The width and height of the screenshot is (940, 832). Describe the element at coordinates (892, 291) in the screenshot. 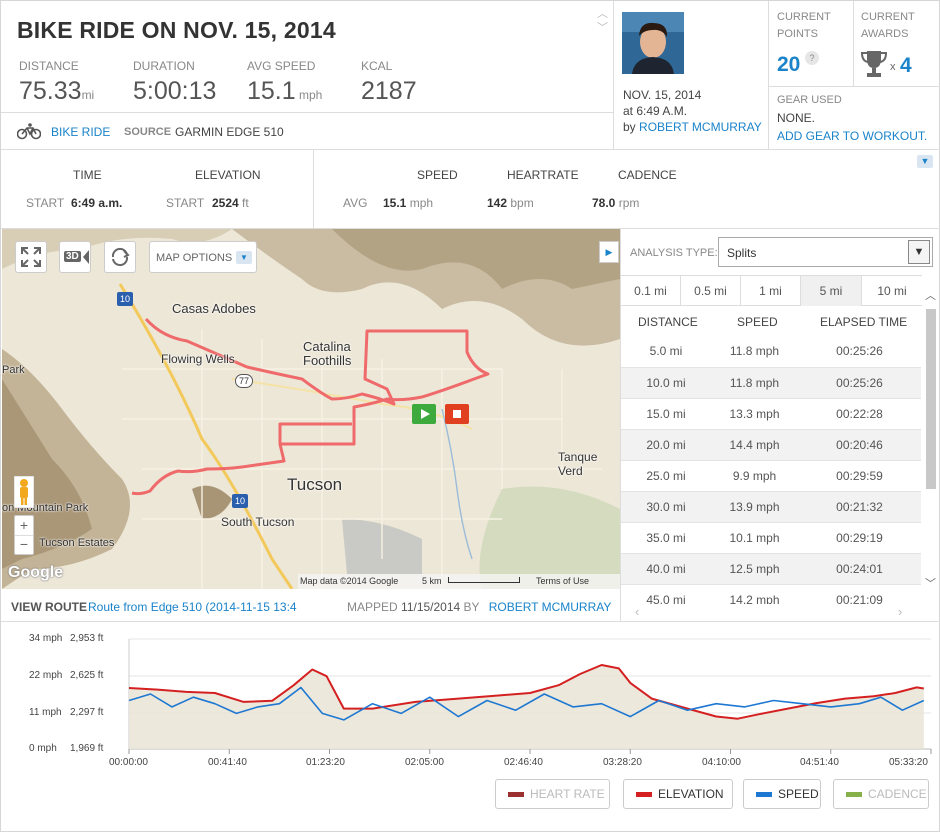

I see `tab-10-mi: 10 mi` at that location.